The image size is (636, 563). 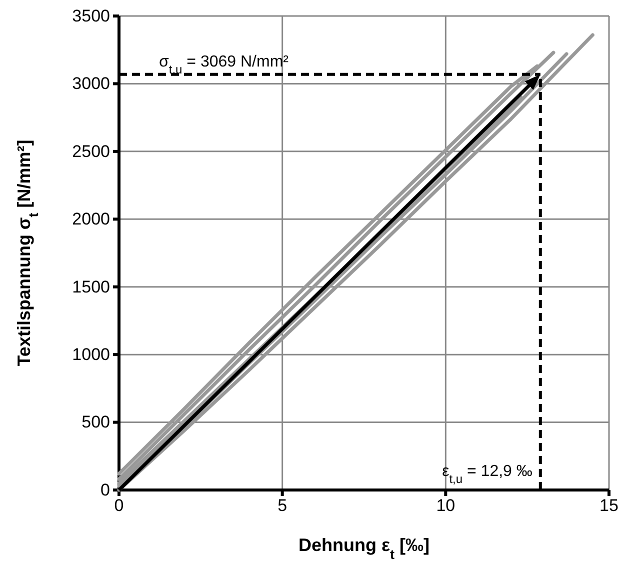 I want to click on y-tick-label: 500, so click(x=96, y=422).